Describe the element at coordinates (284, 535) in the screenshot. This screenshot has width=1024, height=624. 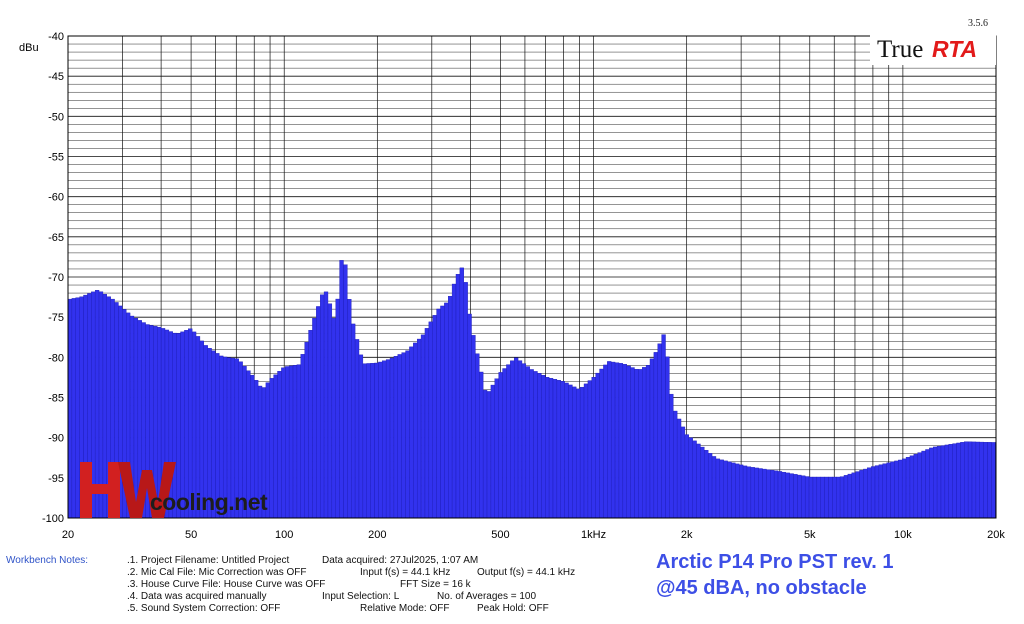
I see `x-tick-label: 100` at that location.